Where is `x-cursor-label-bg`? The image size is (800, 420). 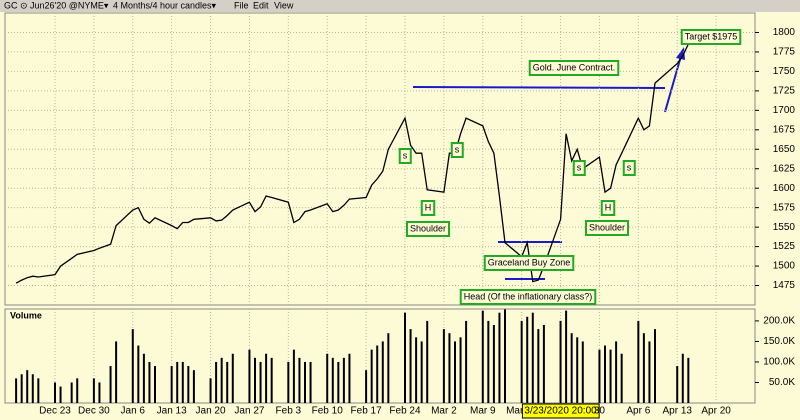
x-cursor-label-bg is located at coordinates (560, 411).